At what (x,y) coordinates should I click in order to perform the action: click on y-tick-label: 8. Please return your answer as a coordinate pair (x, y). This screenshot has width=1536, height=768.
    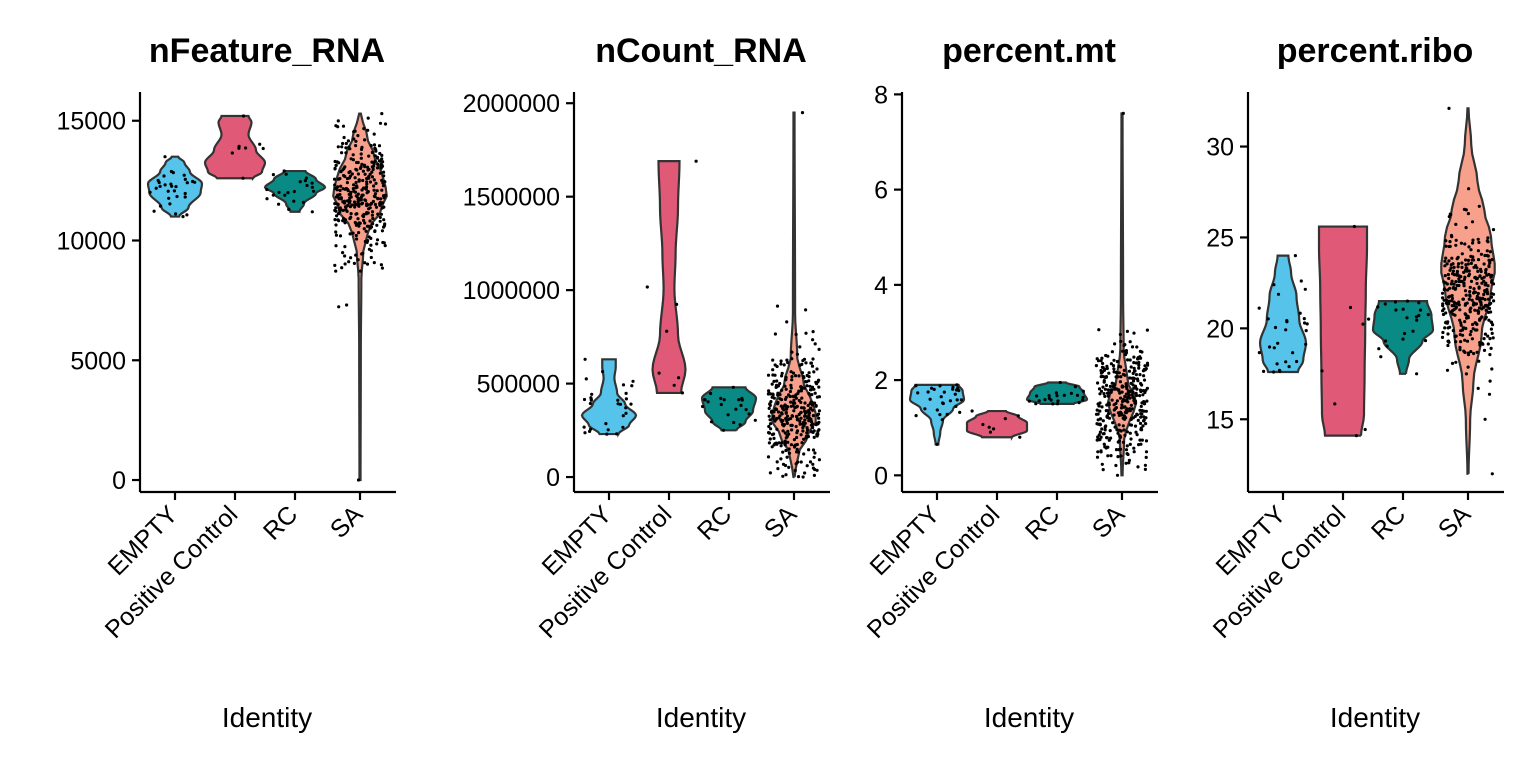
    Looking at the image, I should click on (881, 95).